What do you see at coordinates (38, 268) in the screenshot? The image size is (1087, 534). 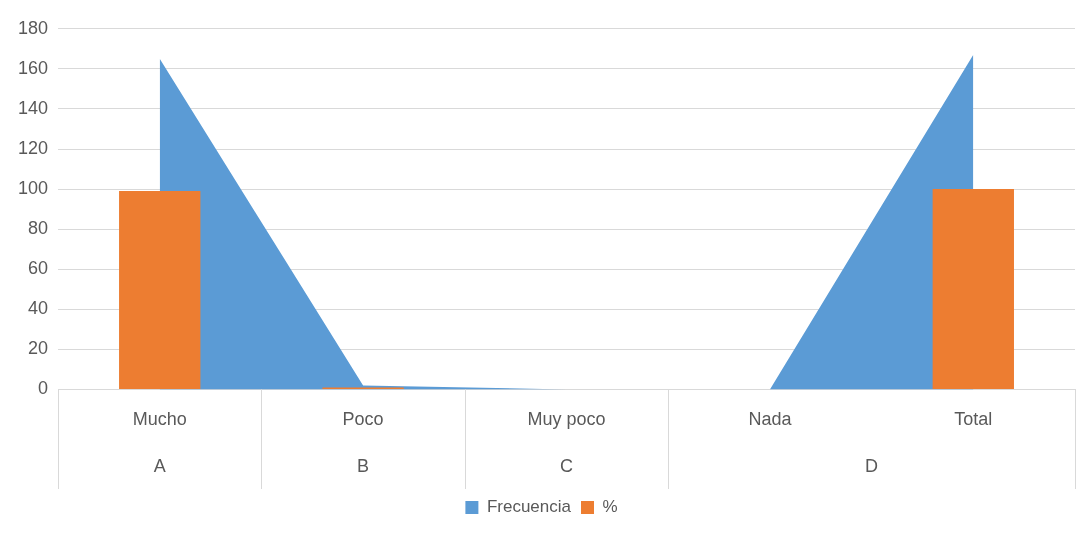 I see `y-tick-label: 60` at bounding box center [38, 268].